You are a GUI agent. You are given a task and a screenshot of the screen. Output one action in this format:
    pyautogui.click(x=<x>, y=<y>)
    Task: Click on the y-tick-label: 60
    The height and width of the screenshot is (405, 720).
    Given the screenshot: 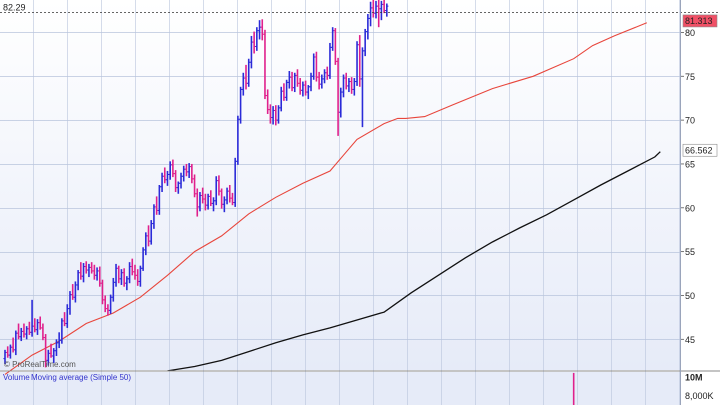 What is the action you would take?
    pyautogui.click(x=690, y=208)
    